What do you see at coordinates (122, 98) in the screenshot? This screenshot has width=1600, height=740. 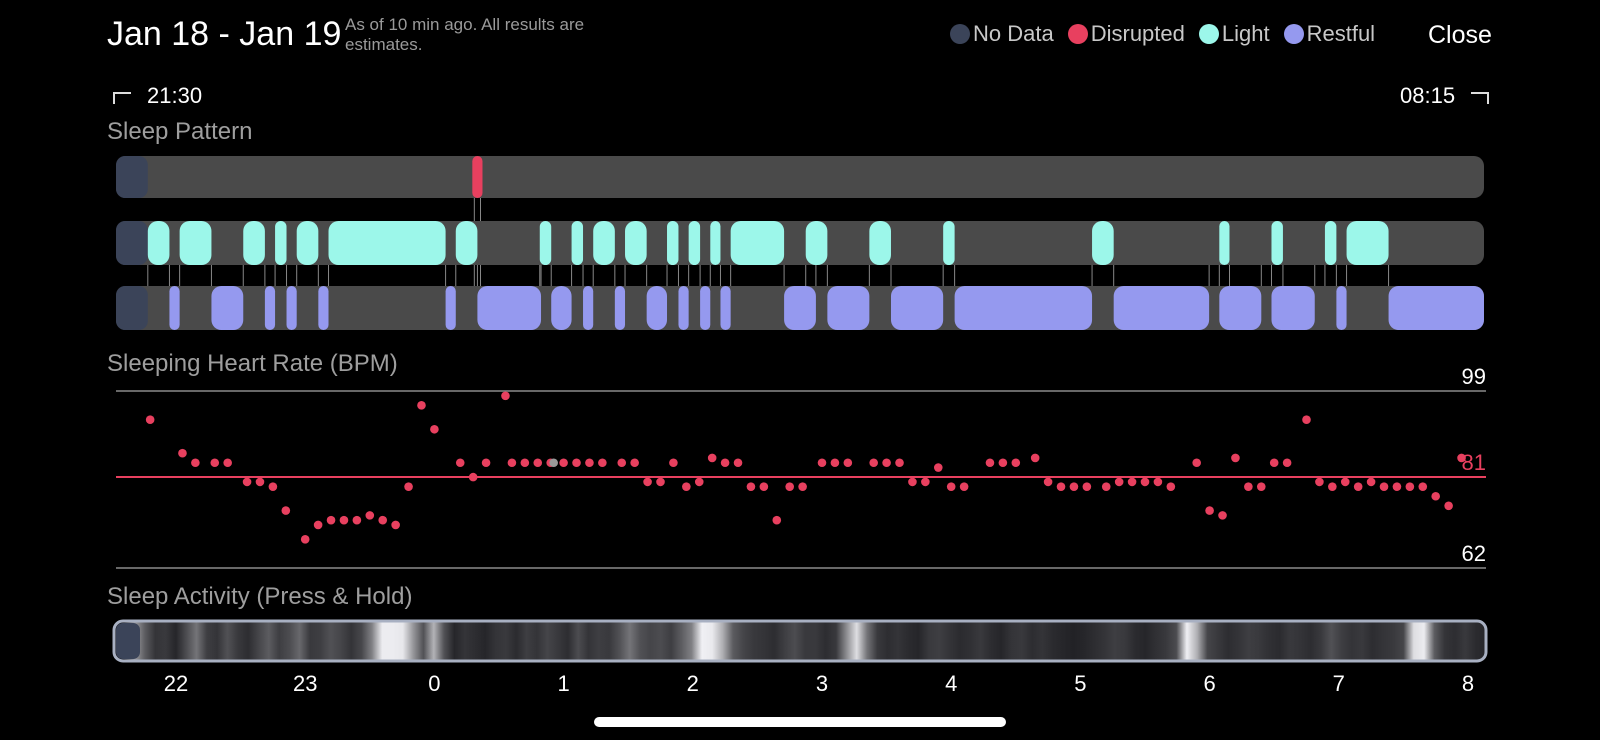 I see `range-start-bracket-icon` at bounding box center [122, 98].